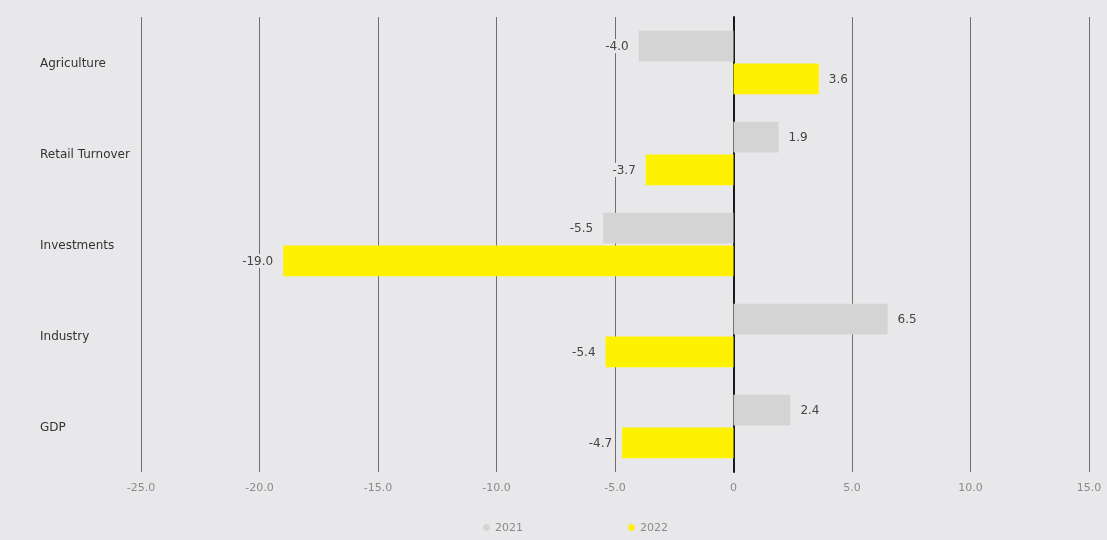 The width and height of the screenshot is (1107, 540). What do you see at coordinates (852, 487) in the screenshot?
I see `x-tick-label: 5.0` at bounding box center [852, 487].